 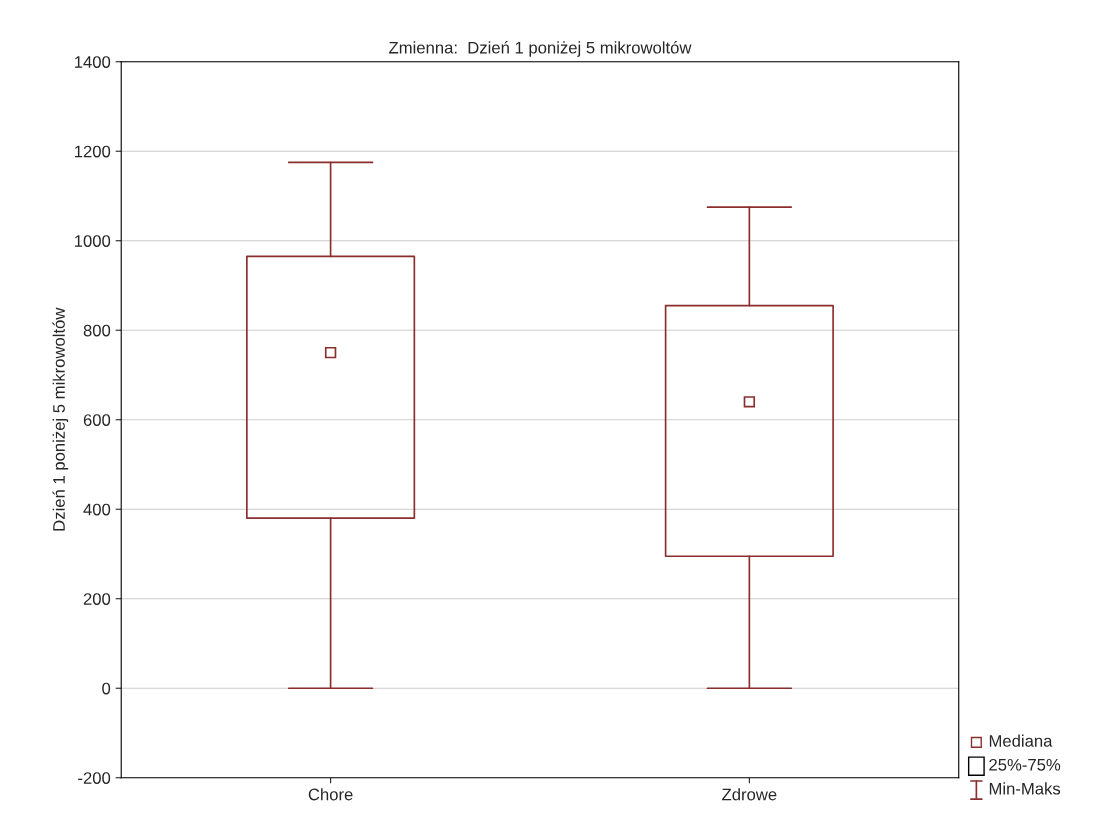 What do you see at coordinates (749, 794) in the screenshot?
I see `x-tick-label: Zdrowe` at bounding box center [749, 794].